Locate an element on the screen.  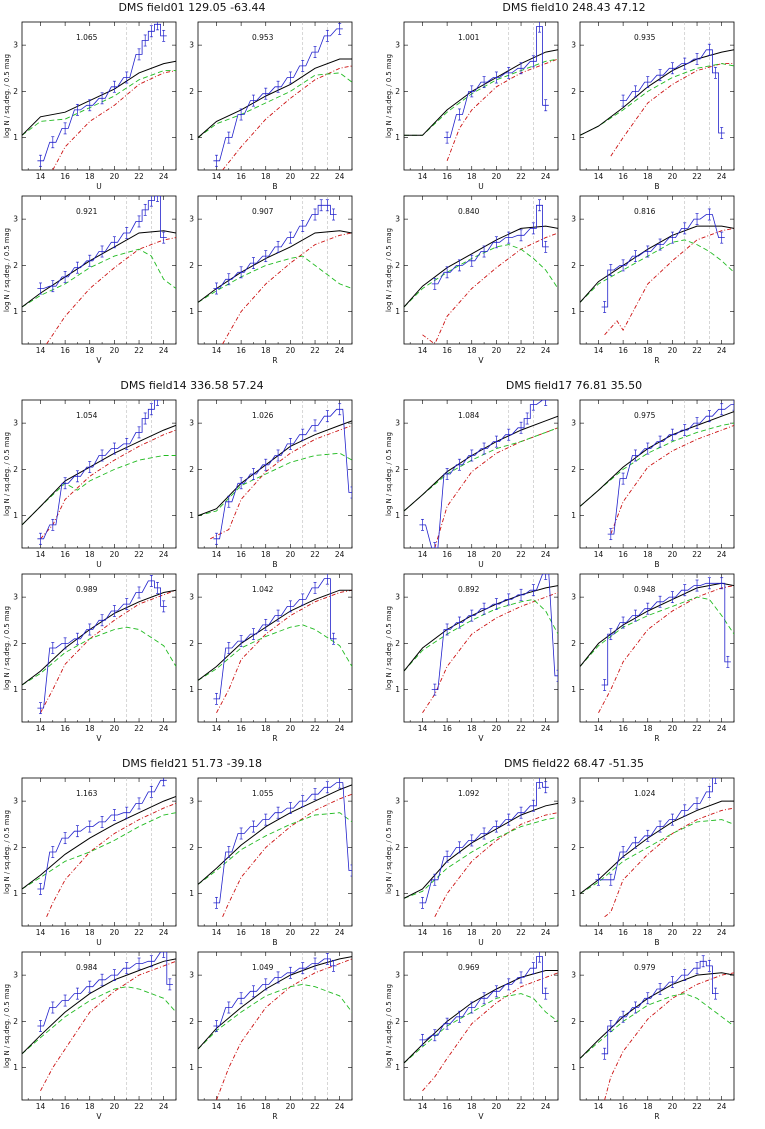
x-axis-label: R is located at coordinates (274, 1116).